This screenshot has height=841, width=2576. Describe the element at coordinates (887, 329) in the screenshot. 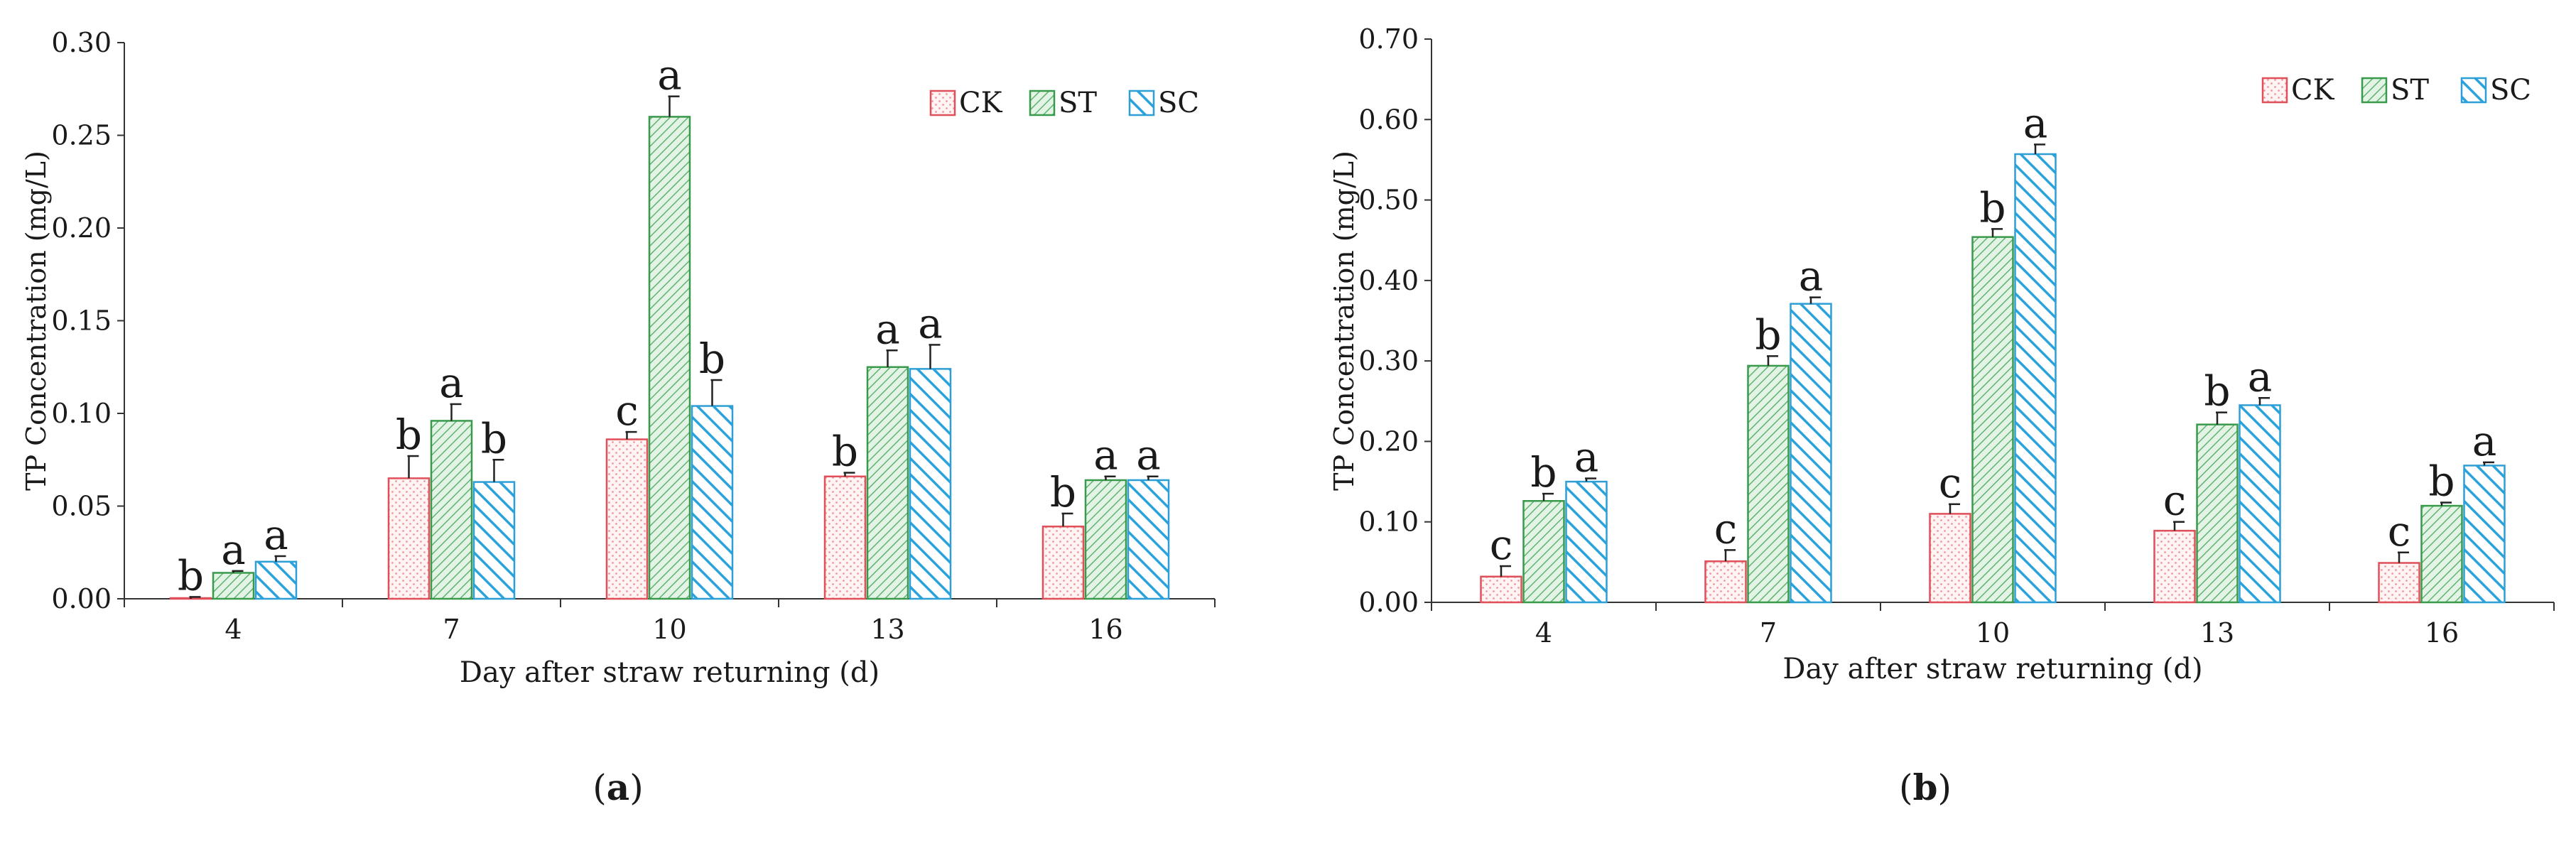

I see `a-significance-letter-ST-day-13: a` at that location.